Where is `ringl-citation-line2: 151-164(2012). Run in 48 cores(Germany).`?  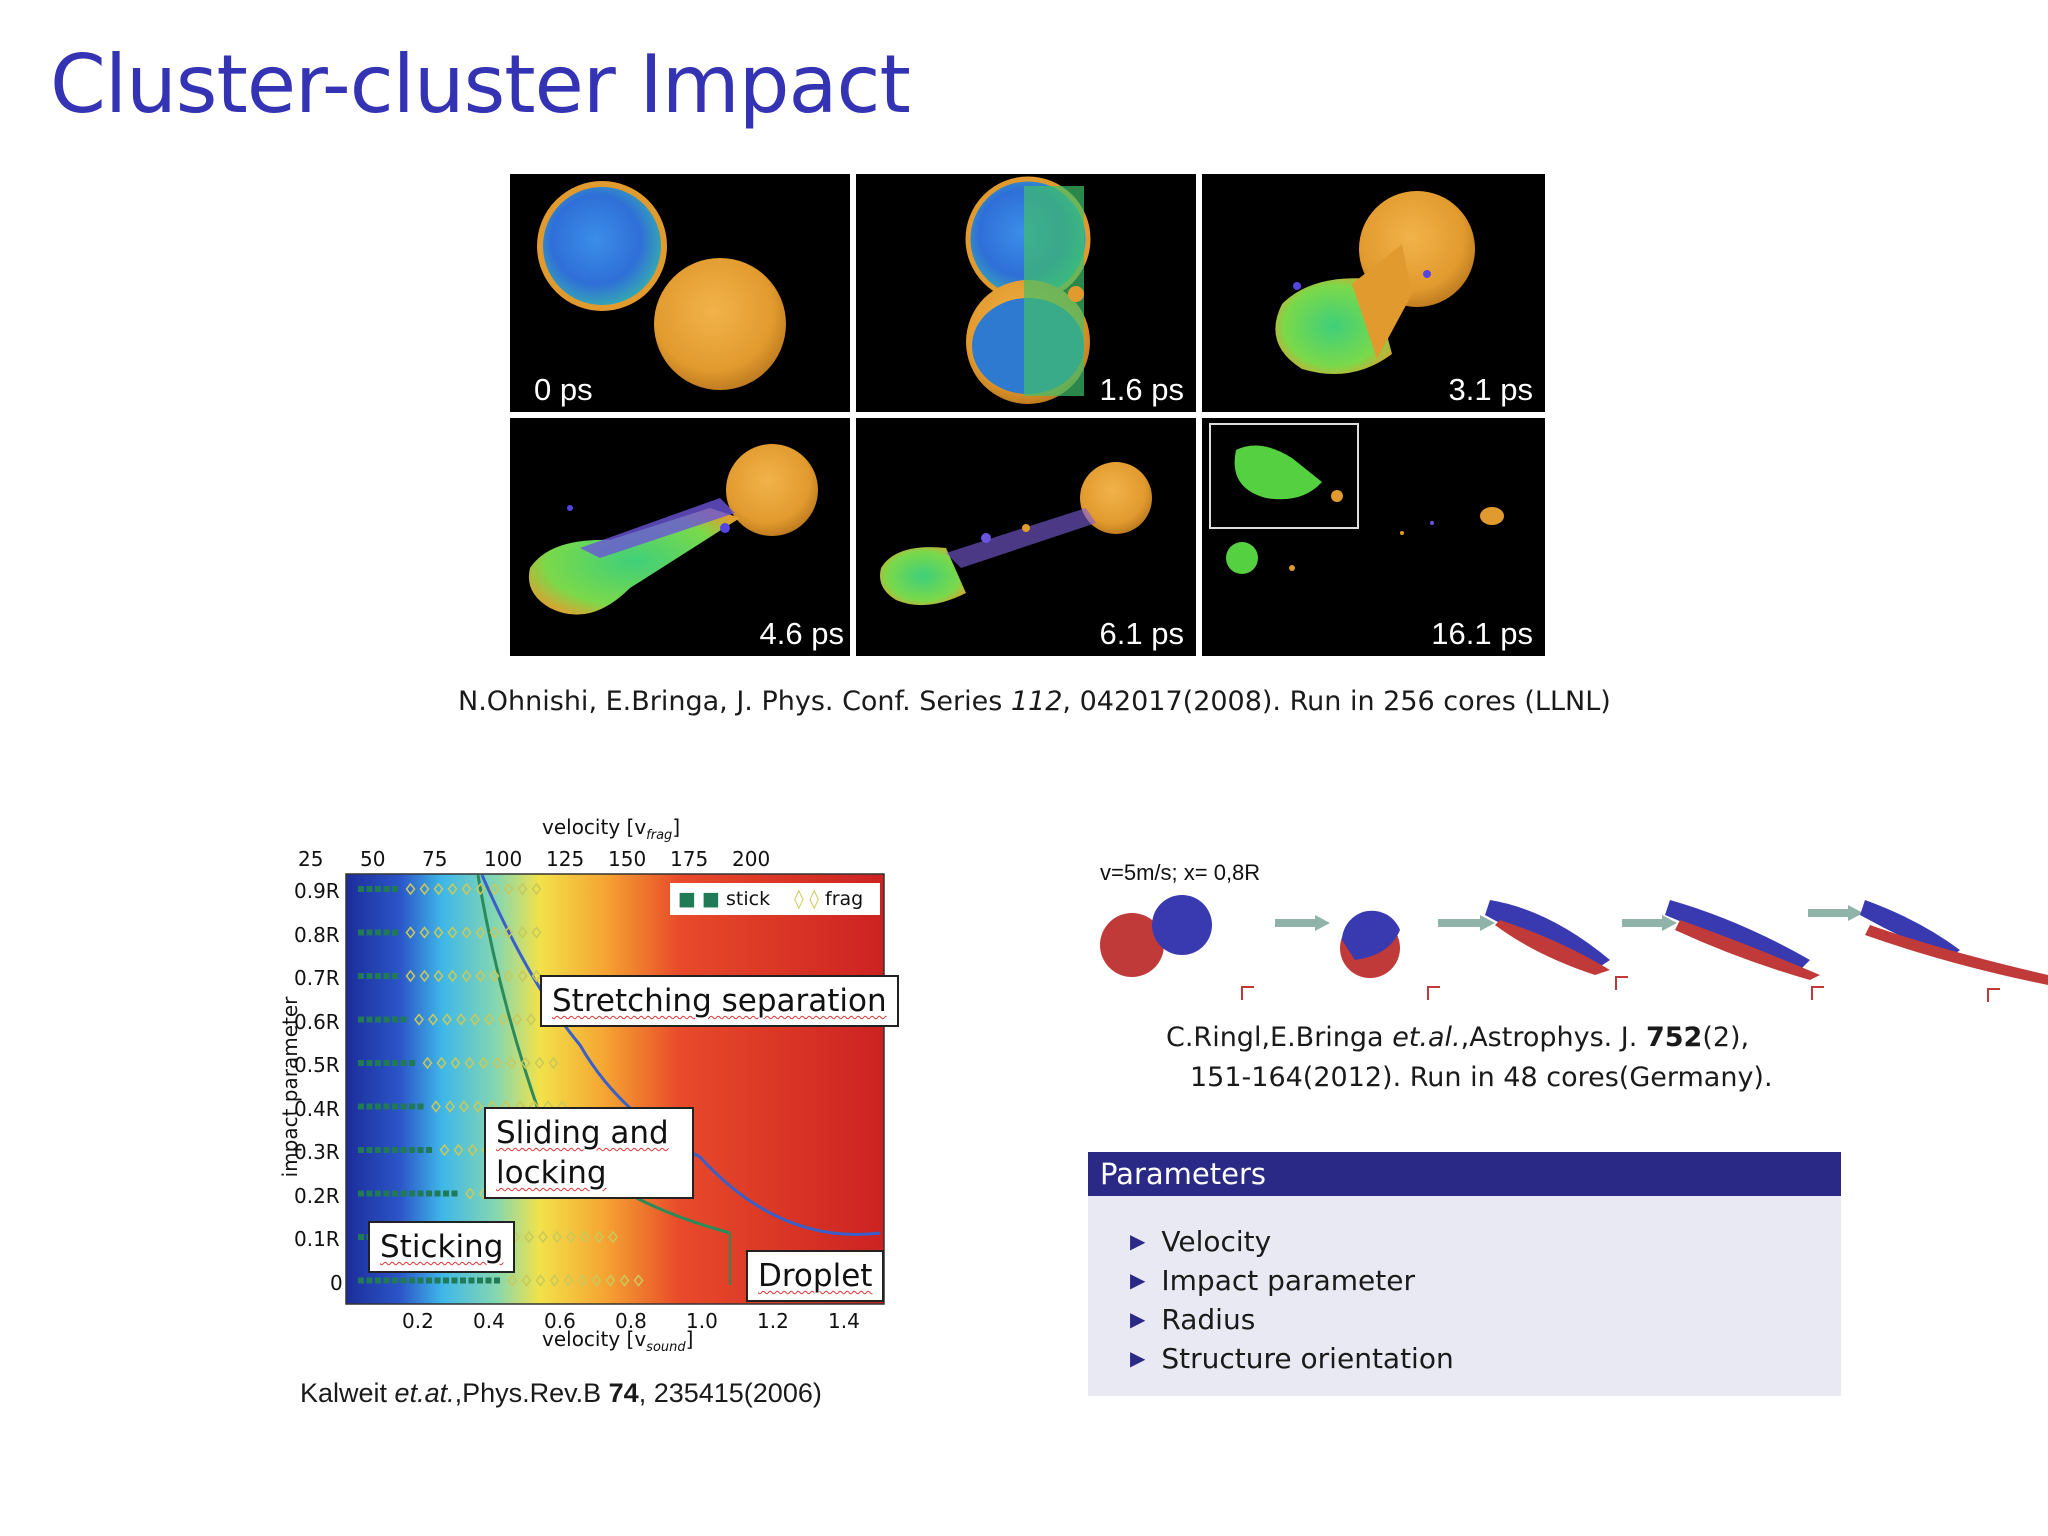
ringl-citation-line2: 151-164(2012). Run in 48 cores(Germany). is located at coordinates (1481, 1077).